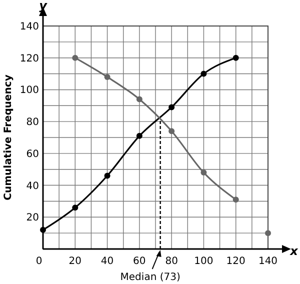 This screenshot has width=300, height=284. What do you see at coordinates (32, 218) in the screenshot?
I see `y-tick-label: 20` at bounding box center [32, 218].